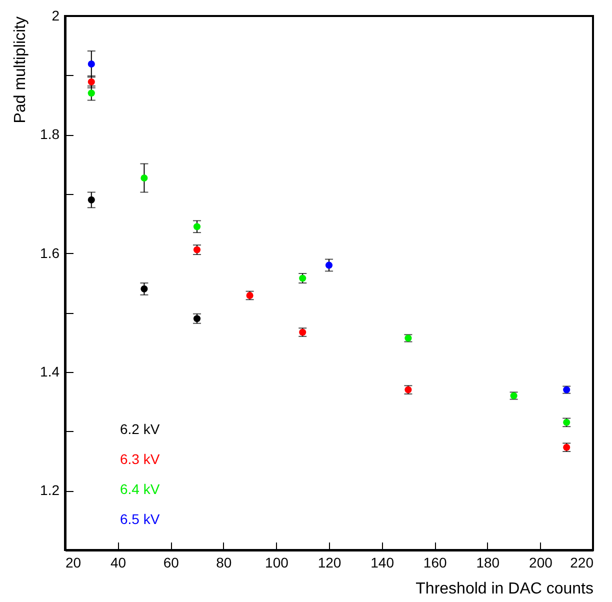 This screenshot has height=602, width=612. Describe the element at coordinates (74, 562) in the screenshot. I see `x-tick-label: 20` at that location.